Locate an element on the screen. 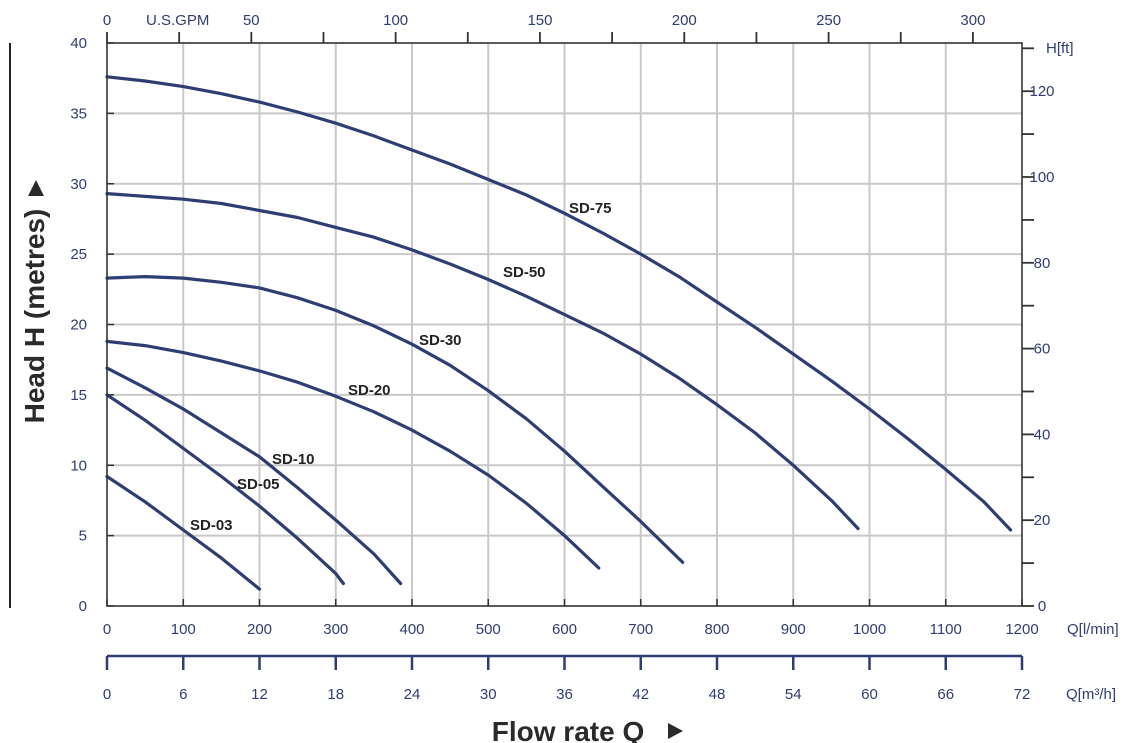  bottom2-tick-label: 42 is located at coordinates (640, 694).